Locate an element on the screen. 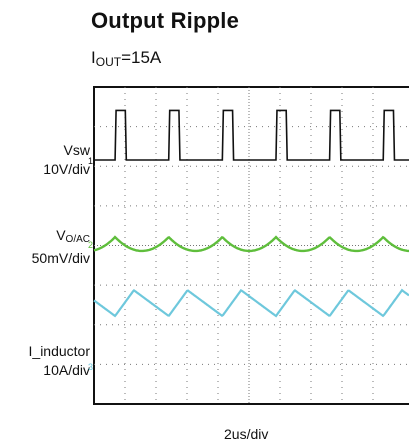  channel-1-label: Vsw 10V/div is located at coordinates (66, 160).